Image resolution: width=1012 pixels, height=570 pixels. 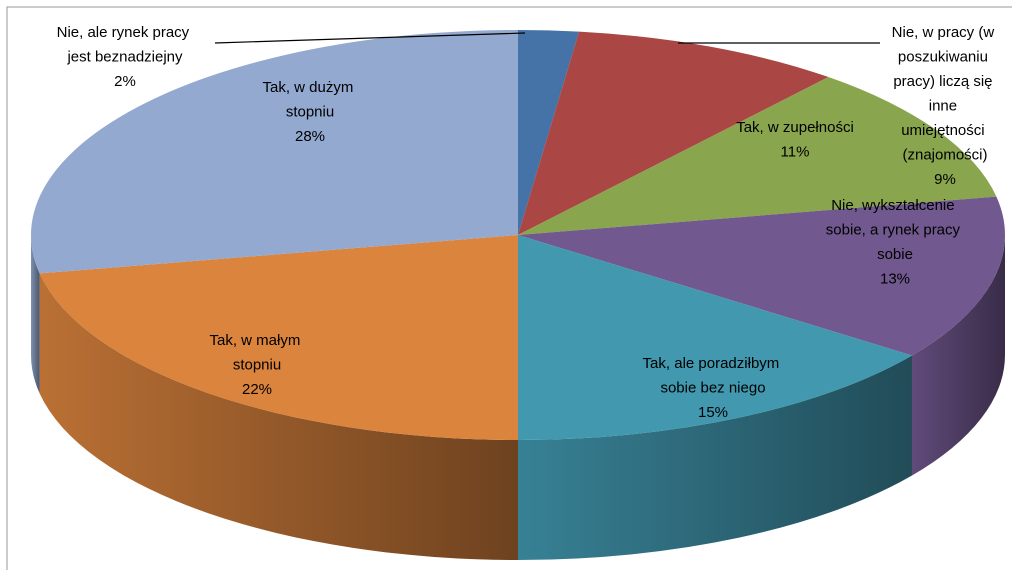 I want to click on value-label: 13%, so click(x=895, y=279).